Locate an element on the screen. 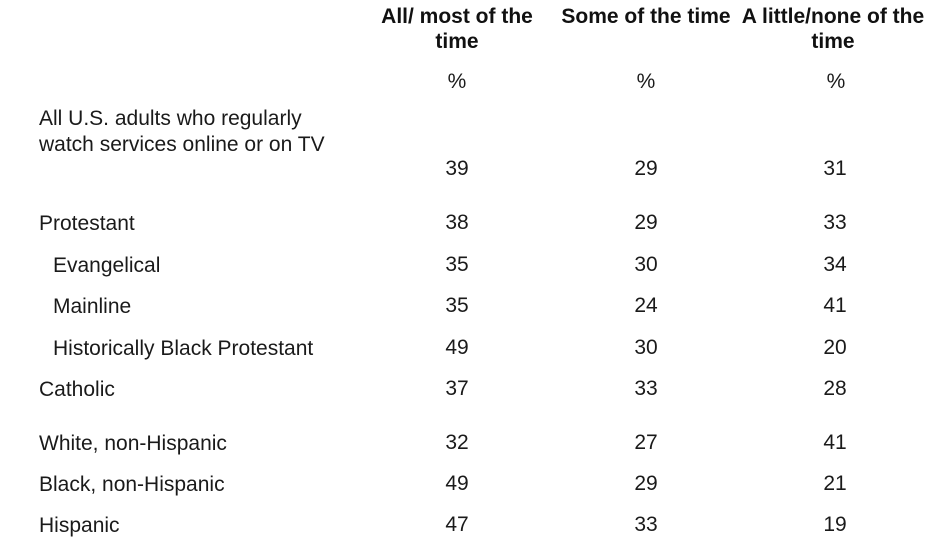  row-label: White, non-Hispanic is located at coordinates (133, 443).